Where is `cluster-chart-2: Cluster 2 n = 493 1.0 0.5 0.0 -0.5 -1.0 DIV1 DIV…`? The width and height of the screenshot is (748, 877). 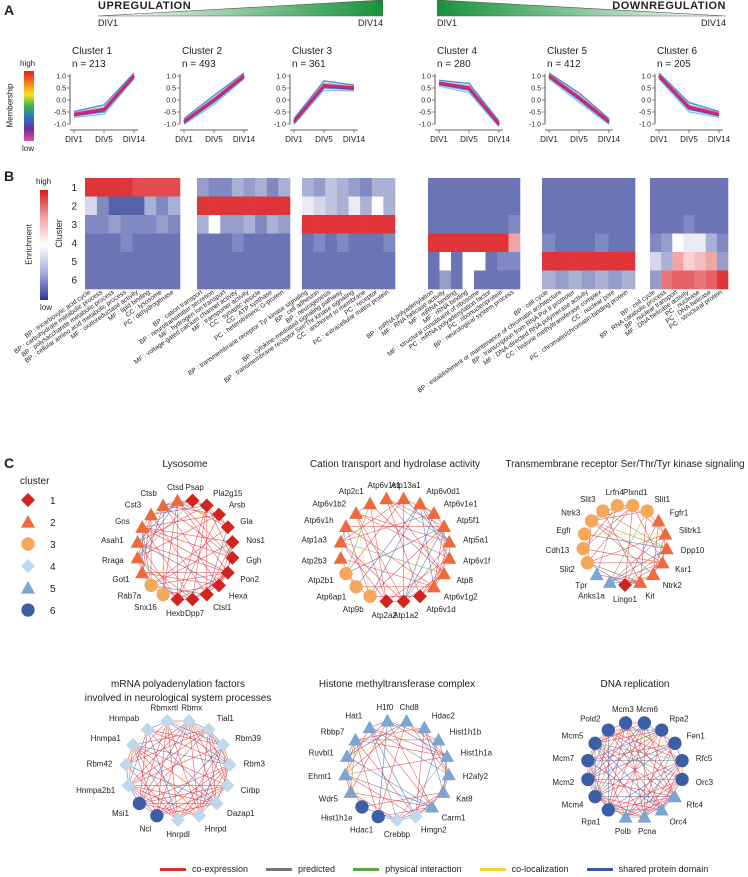 cluster-chart-2: Cluster 2 n = 493 1.0 0.5 0.0 -0.5 -1.0 DIV1 DIV… is located at coordinates (210, 95).